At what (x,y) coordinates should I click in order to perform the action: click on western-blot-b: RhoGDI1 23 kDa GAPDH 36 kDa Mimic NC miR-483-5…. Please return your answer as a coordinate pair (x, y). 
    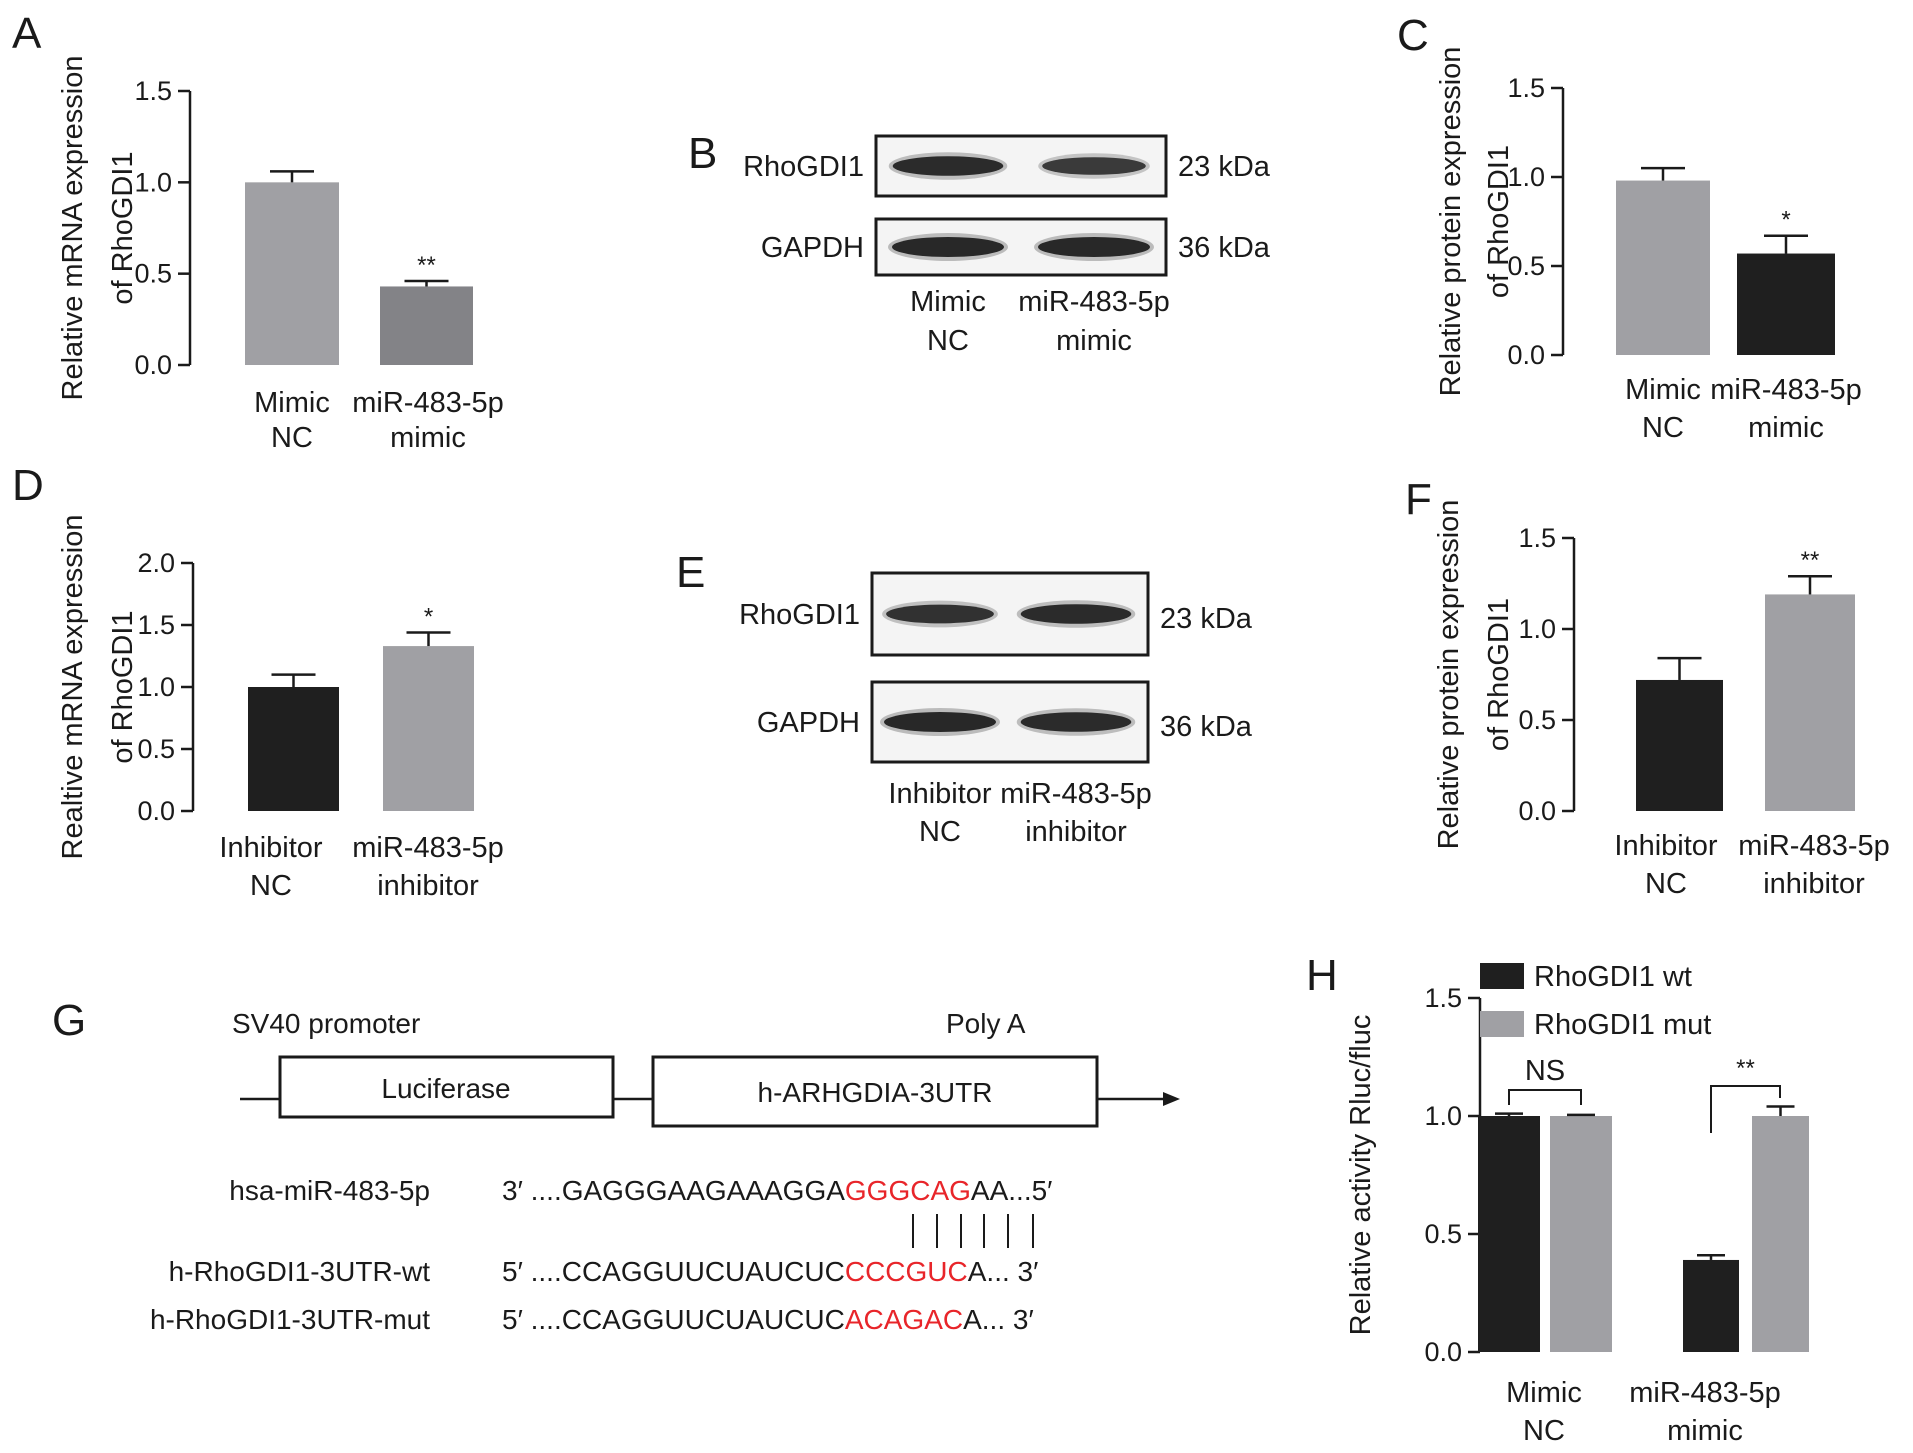
    Looking at the image, I should click on (1007, 245).